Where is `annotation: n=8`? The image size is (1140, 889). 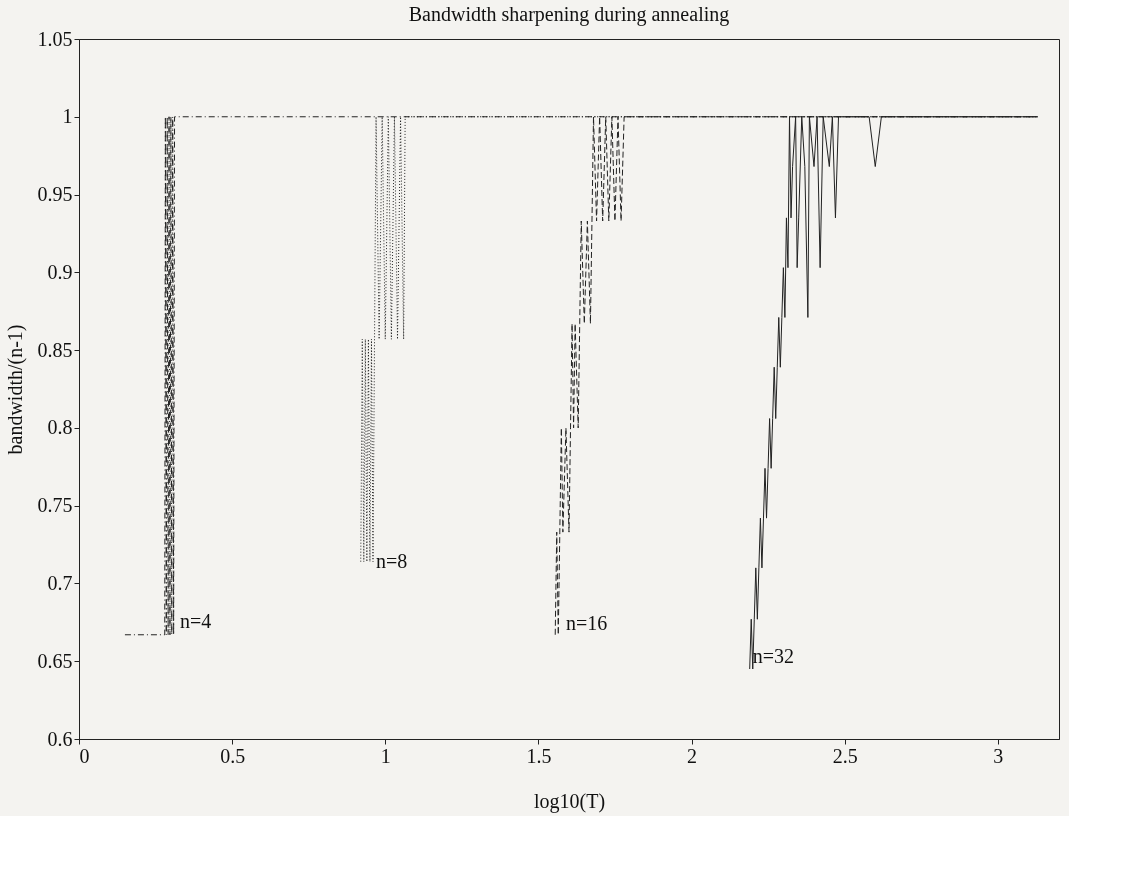
annotation: n=8 is located at coordinates (392, 560).